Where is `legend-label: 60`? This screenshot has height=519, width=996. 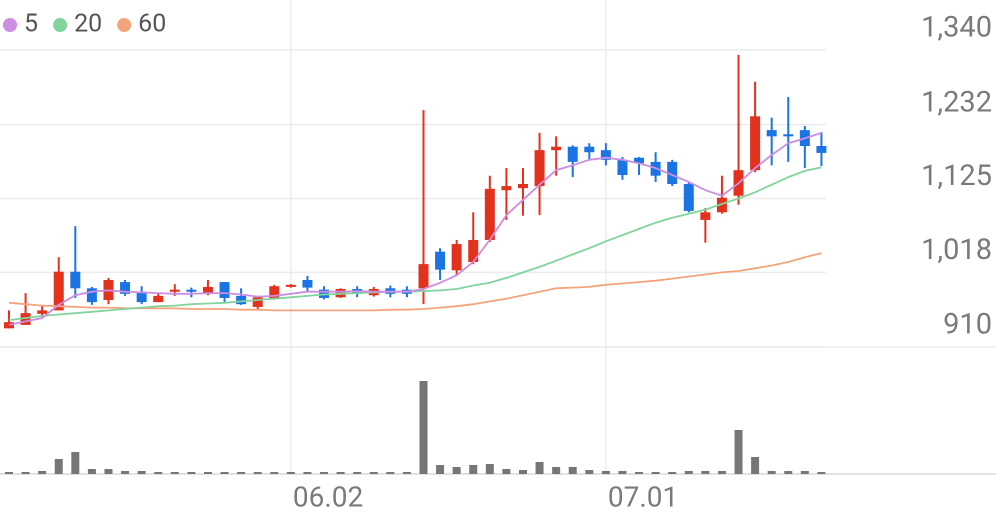 legend-label: 60 is located at coordinates (152, 24).